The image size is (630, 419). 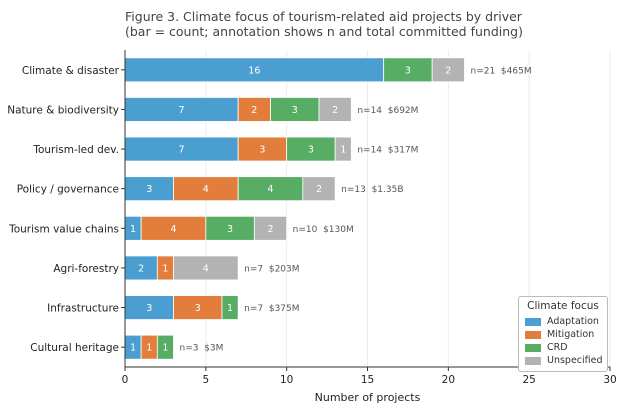 I want to click on x-axis-title: Number of projects, so click(x=368, y=397).